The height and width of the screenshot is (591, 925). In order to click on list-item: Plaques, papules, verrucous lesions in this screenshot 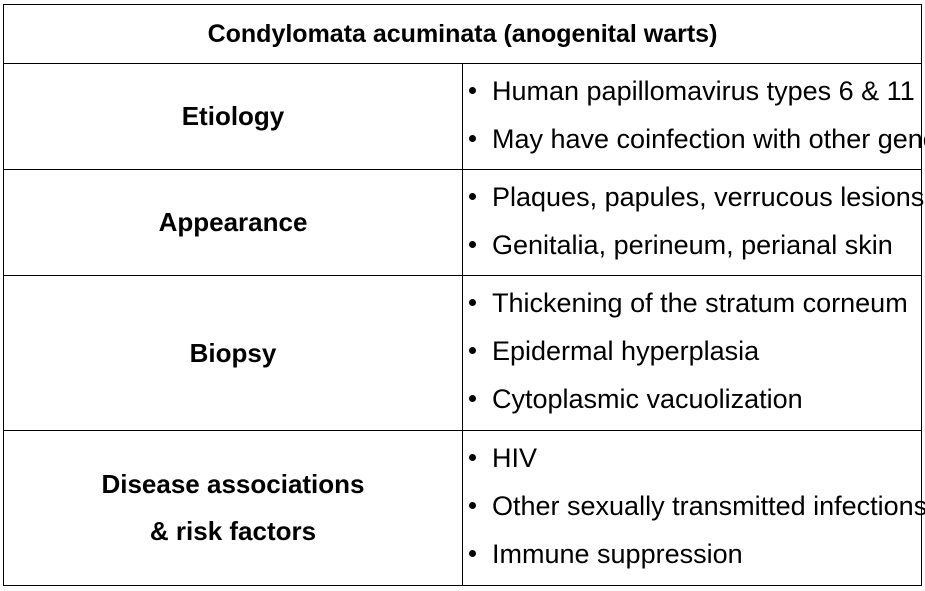, I will do `click(694, 197)`.